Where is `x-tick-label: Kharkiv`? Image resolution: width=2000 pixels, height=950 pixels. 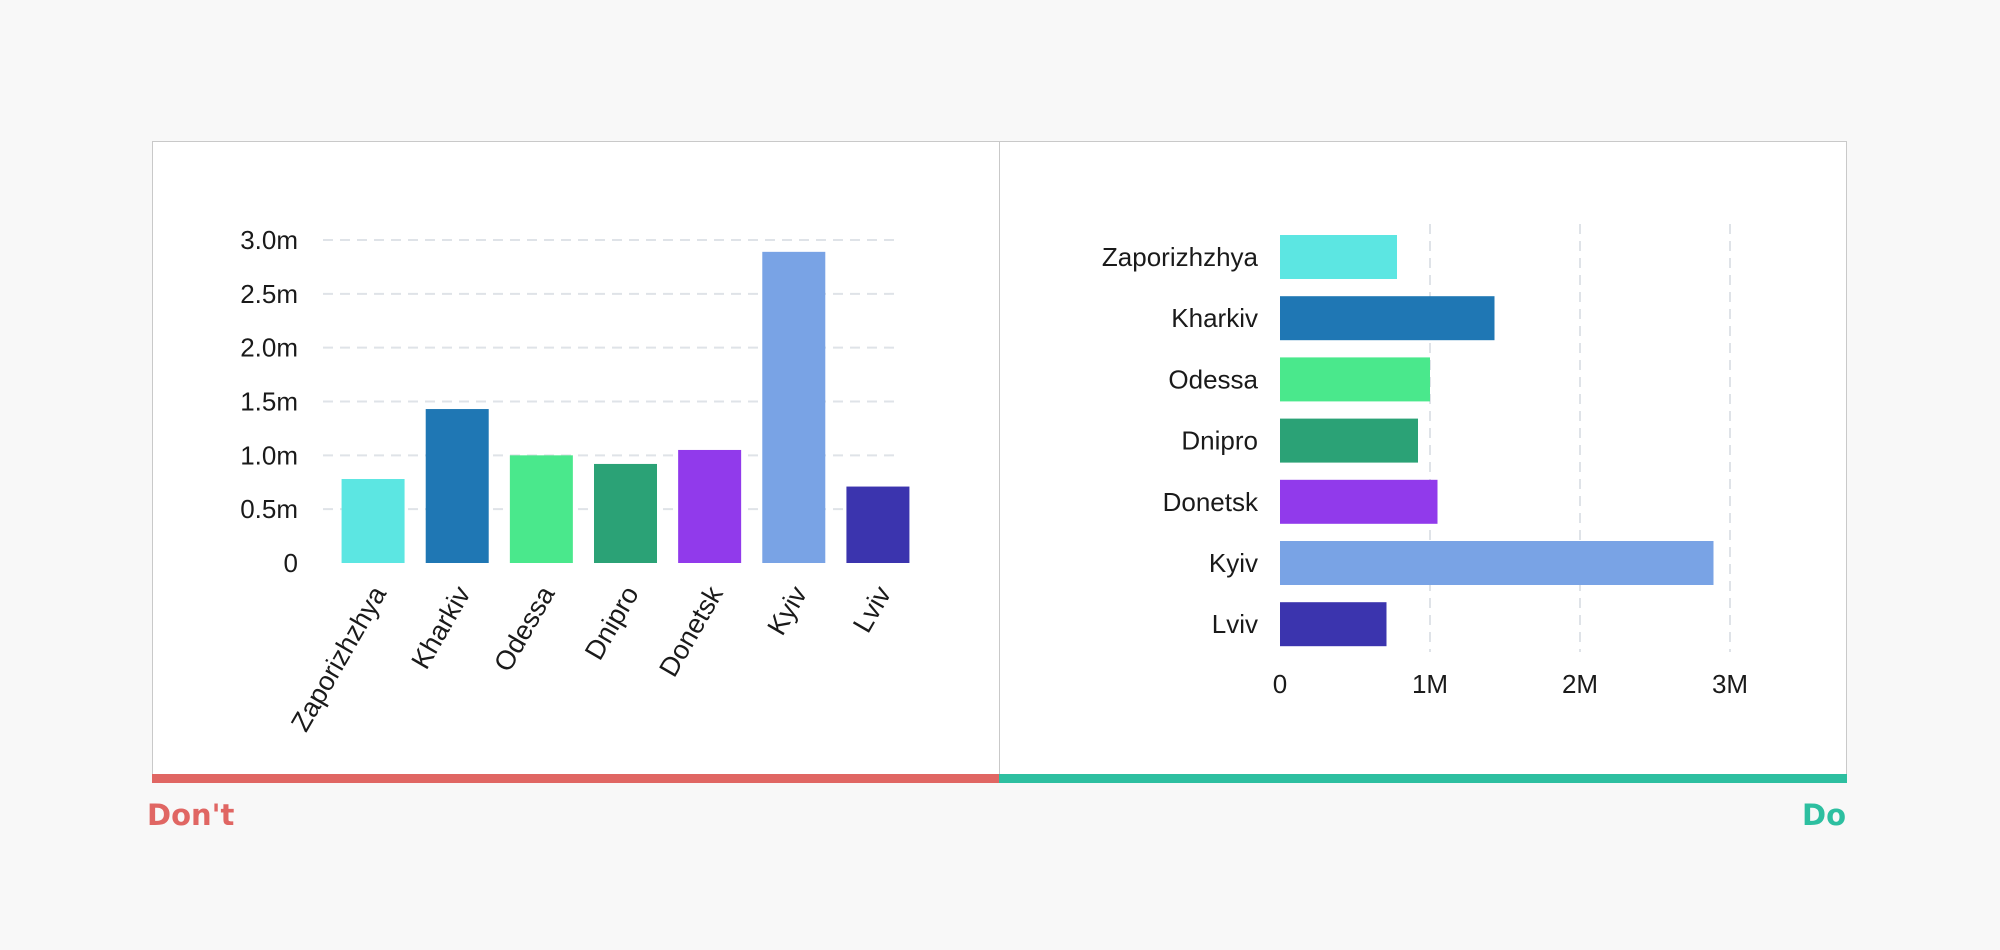 x-tick-label: Kharkiv is located at coordinates (440, 627).